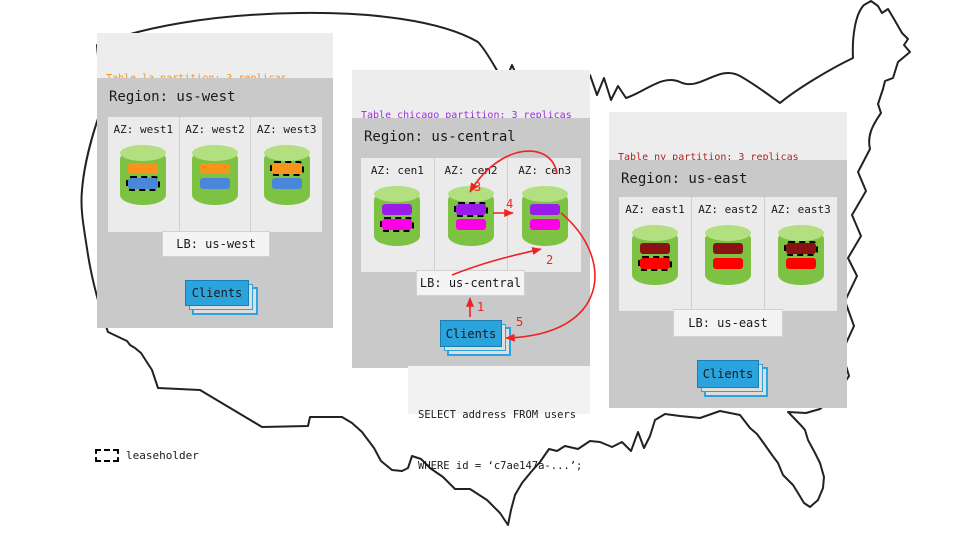  Describe the element at coordinates (471, 333) in the screenshot. I see `clients-box-us-central: Clients` at that location.